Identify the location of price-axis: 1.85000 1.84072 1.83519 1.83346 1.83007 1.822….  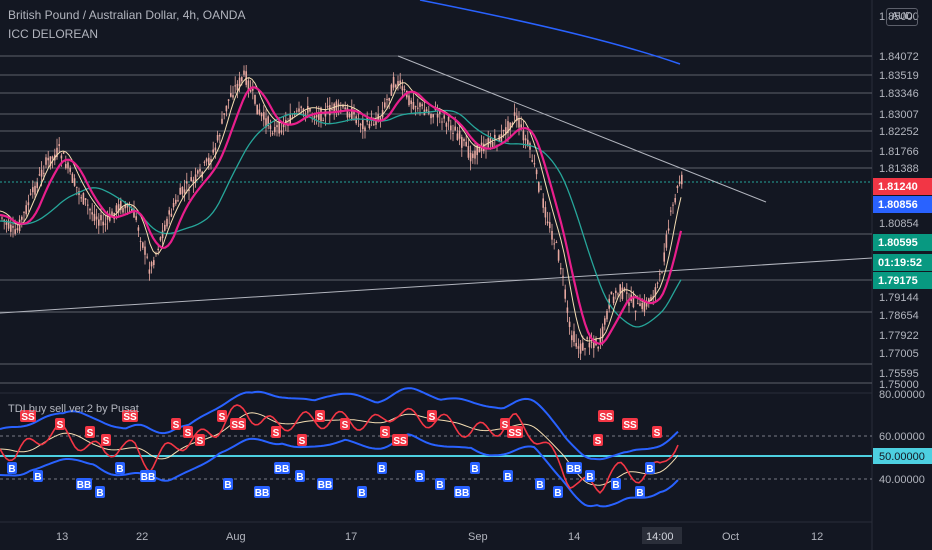
(899, 201).